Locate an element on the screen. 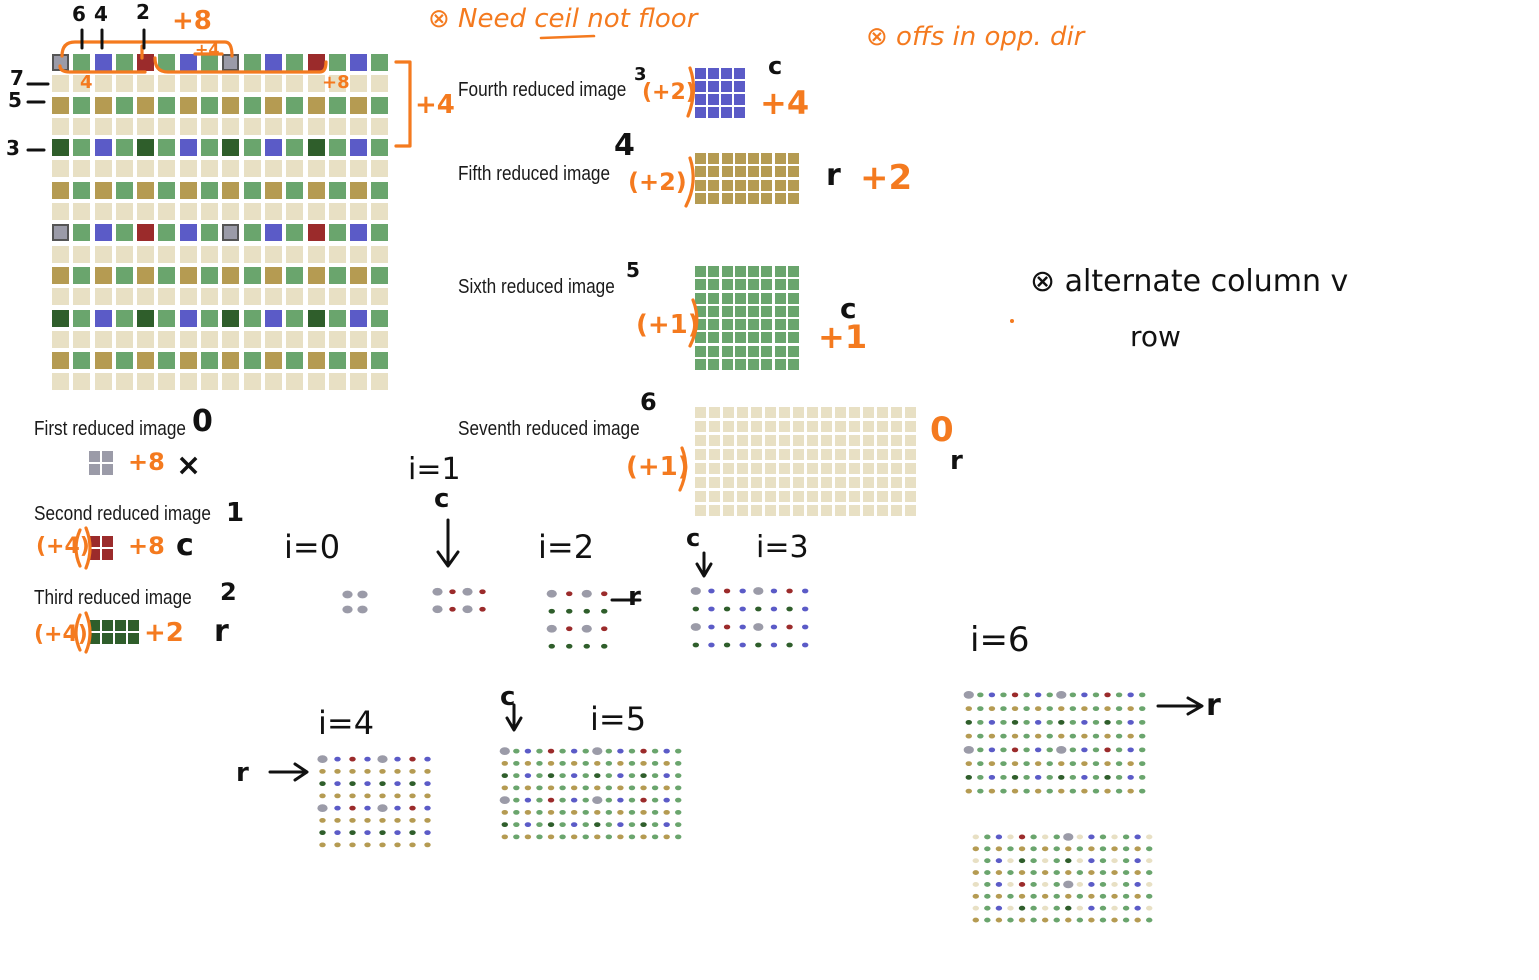 This screenshot has width=1539, height=980. fourth-offset-left: (+2) is located at coordinates (669, 92).